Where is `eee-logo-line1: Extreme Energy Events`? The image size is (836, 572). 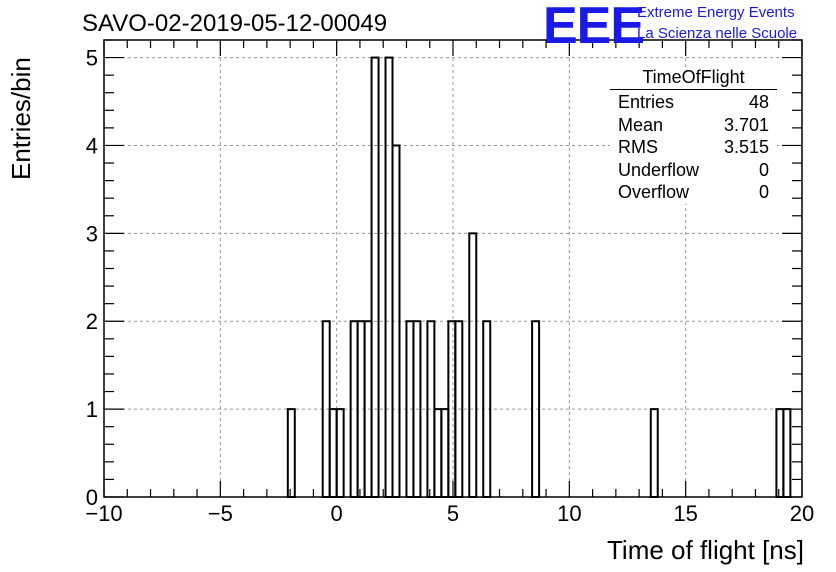 eee-logo-line1: Extreme Energy Events is located at coordinates (716, 12).